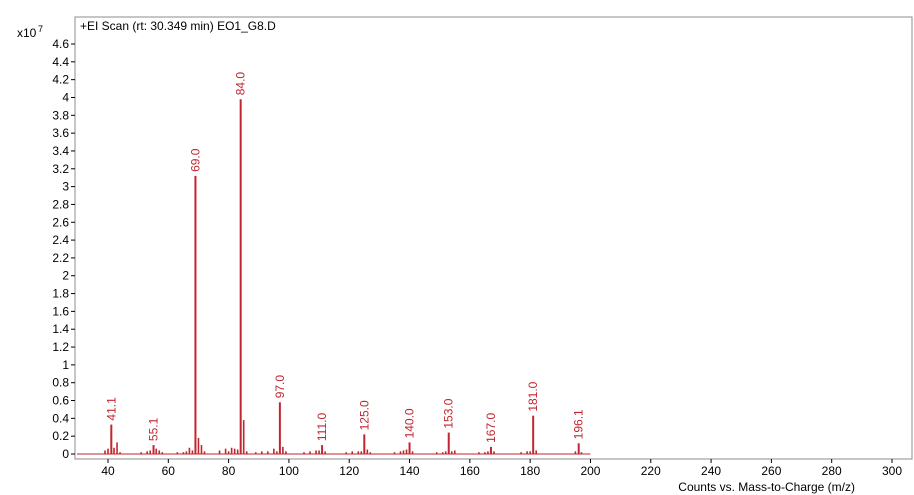 This screenshot has width=914, height=495. Describe the element at coordinates (60, 294) in the screenshot. I see `y-tick-label: 1.8` at that location.